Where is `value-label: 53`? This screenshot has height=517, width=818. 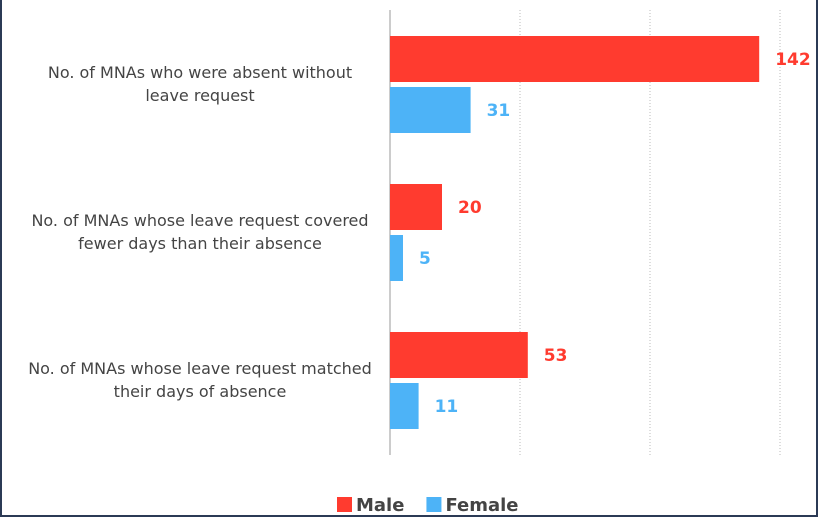 value-label: 53 is located at coordinates (556, 356).